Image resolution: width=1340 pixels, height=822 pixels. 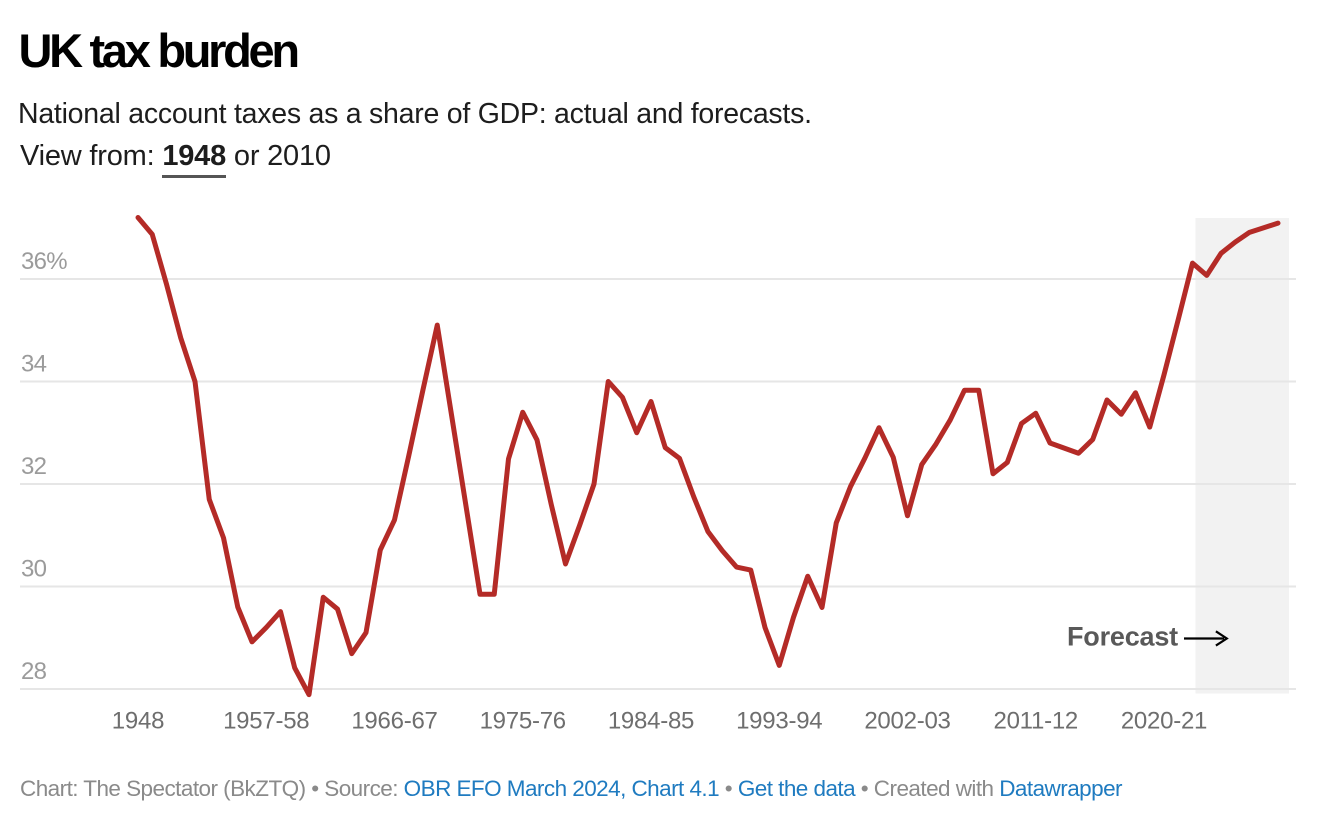 What do you see at coordinates (1122, 636) in the screenshot?
I see `svg-text: Forecast` at bounding box center [1122, 636].